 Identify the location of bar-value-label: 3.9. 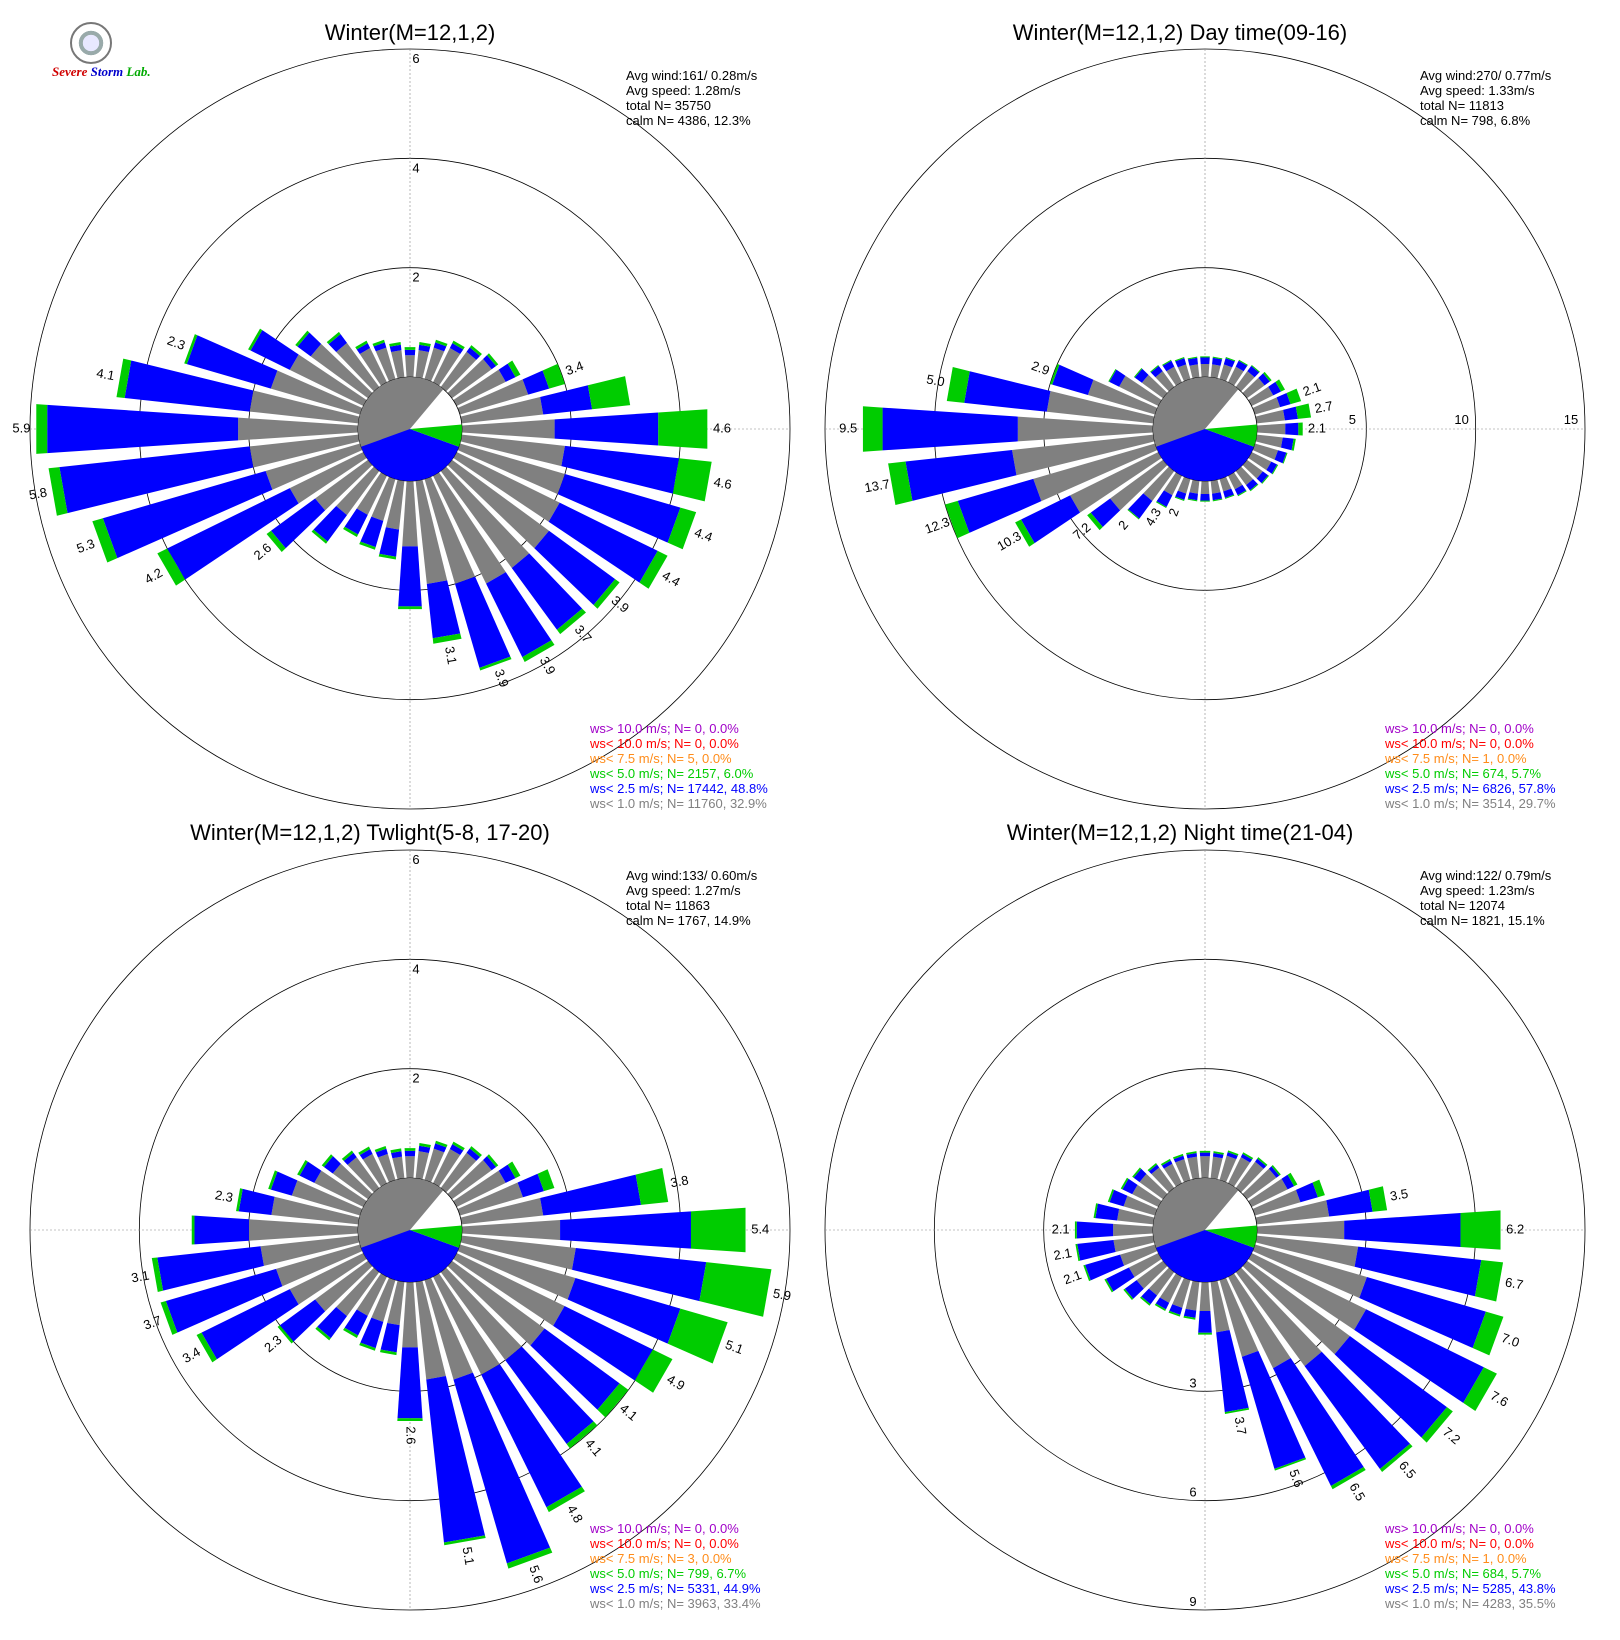
(502, 678).